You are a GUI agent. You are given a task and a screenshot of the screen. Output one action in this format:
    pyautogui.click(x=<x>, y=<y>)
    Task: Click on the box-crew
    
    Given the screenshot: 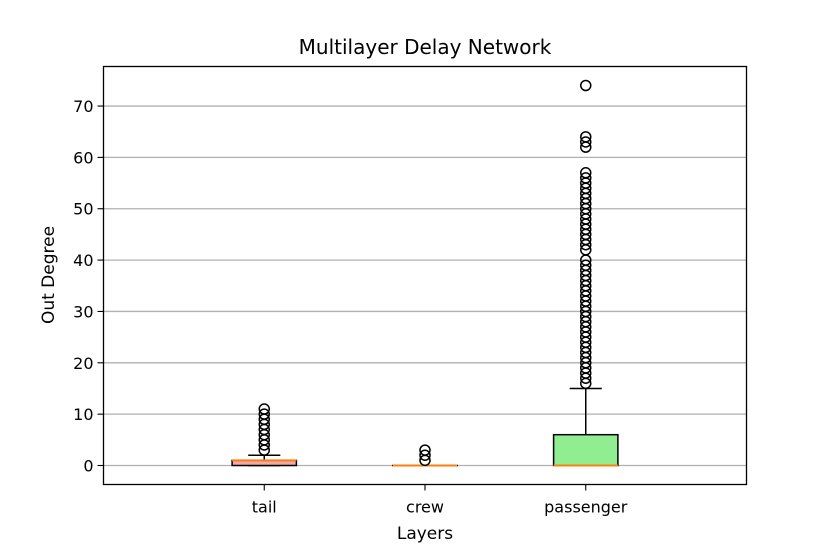 What is the action you would take?
    pyautogui.click(x=425, y=455)
    